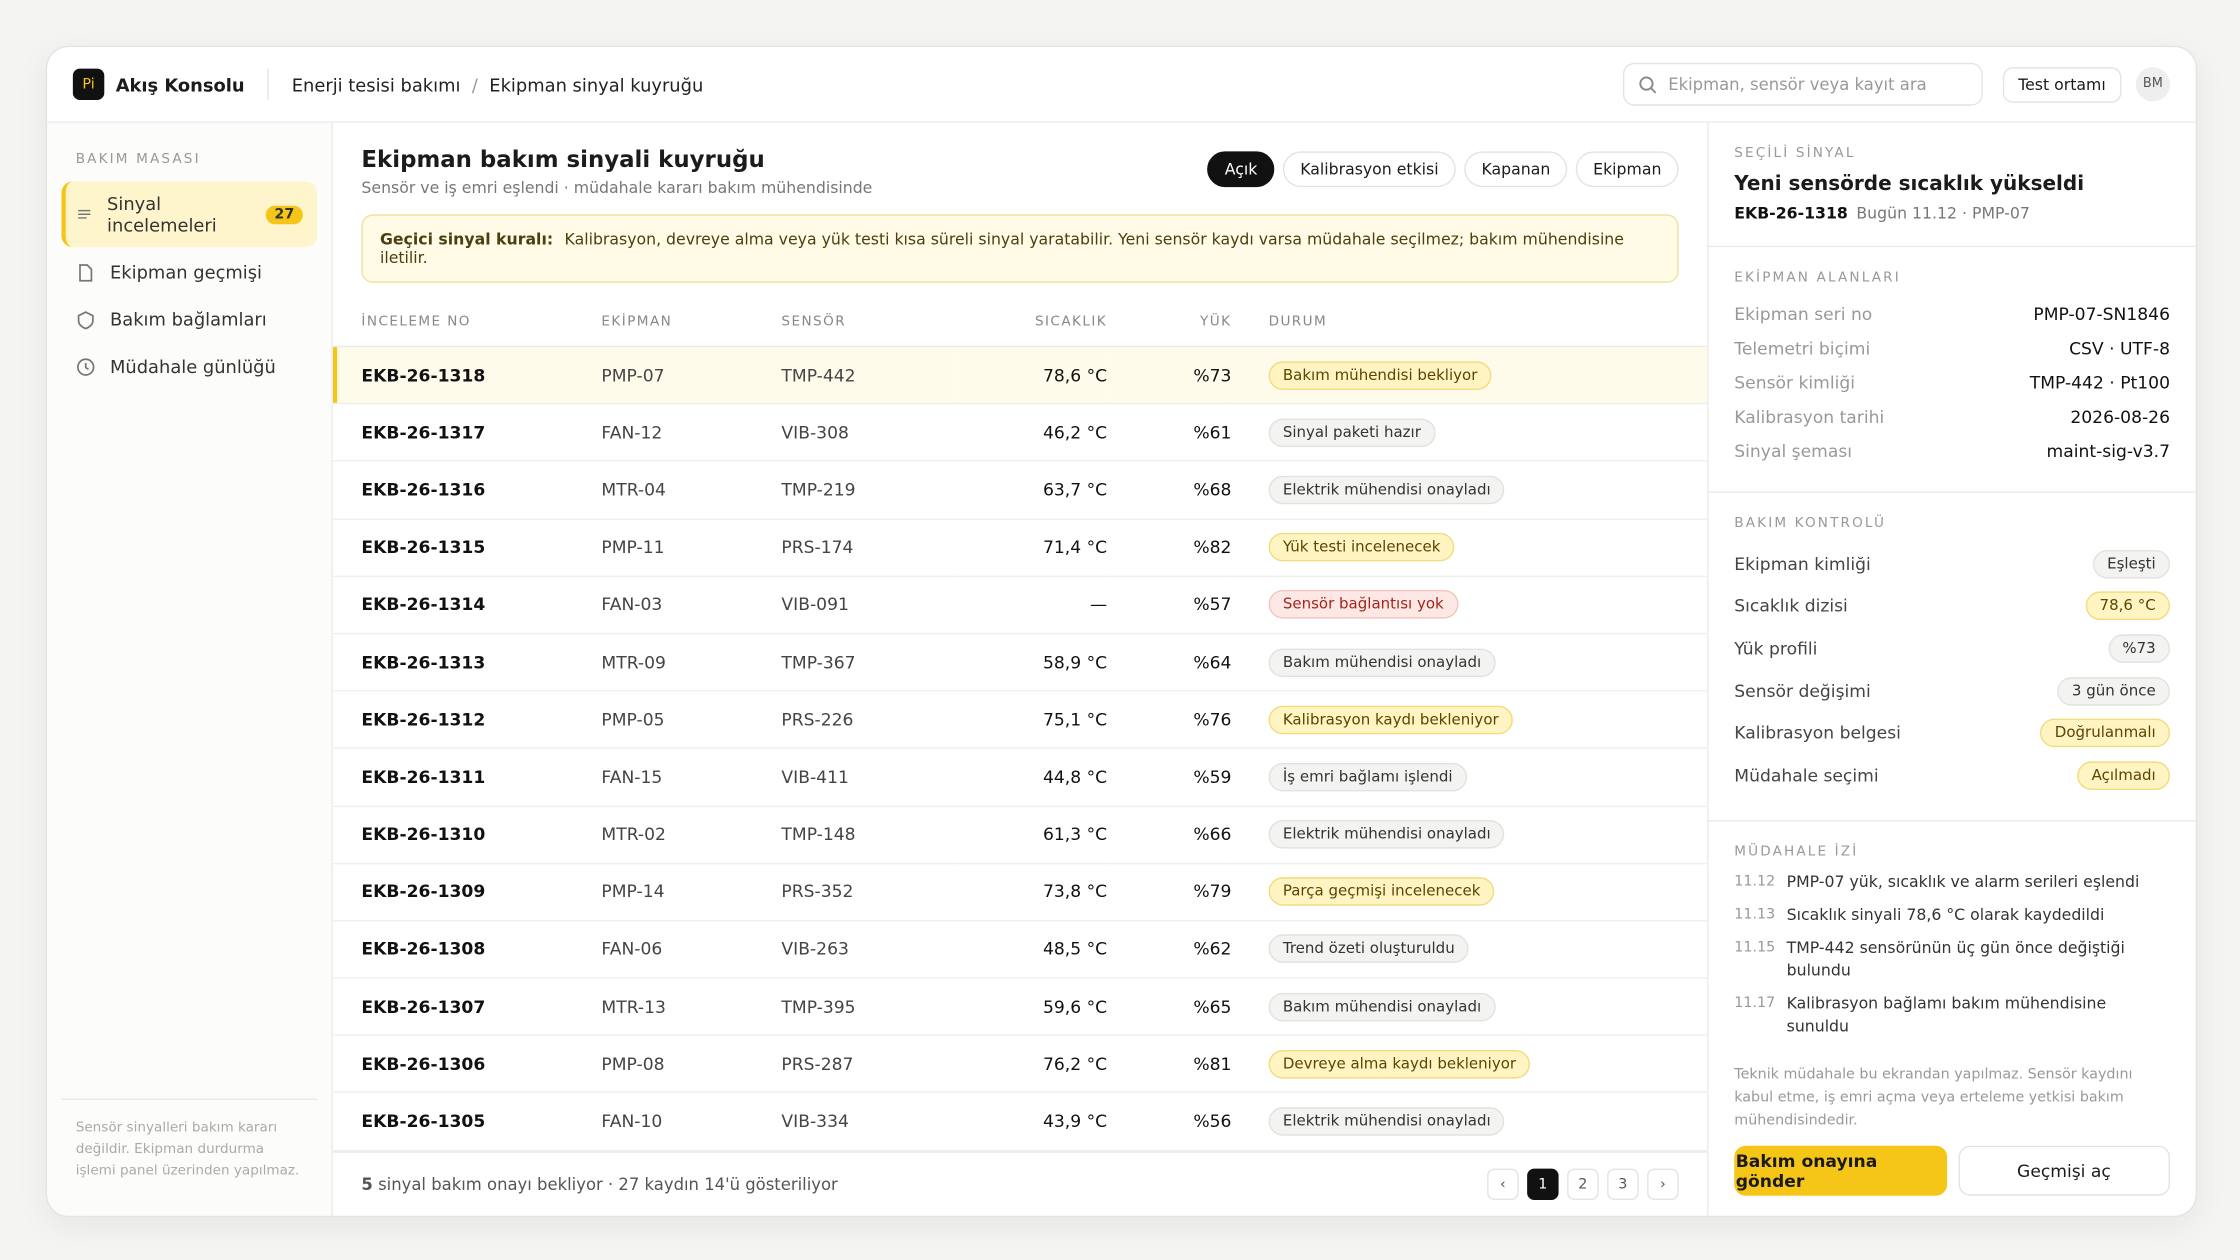 The image size is (2240, 1260). Describe the element at coordinates (1380, 375) in the screenshot. I see `status-pill: Bakım mühendisi bekliyor` at that location.